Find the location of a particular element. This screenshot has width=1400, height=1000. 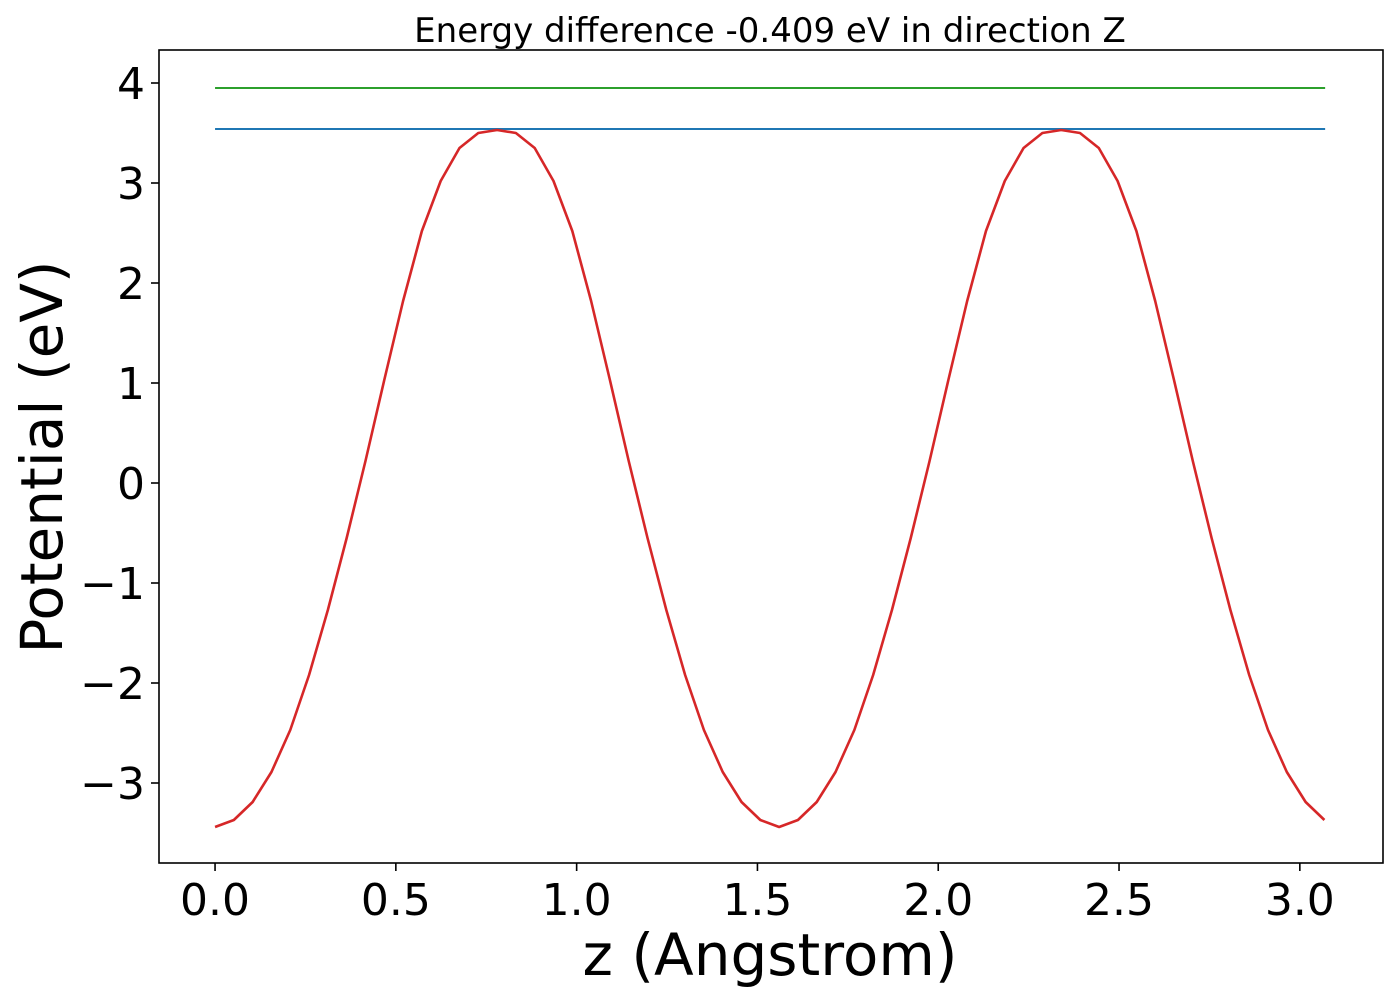

x-axis-title: z (Angstrom) is located at coordinates (770, 955).